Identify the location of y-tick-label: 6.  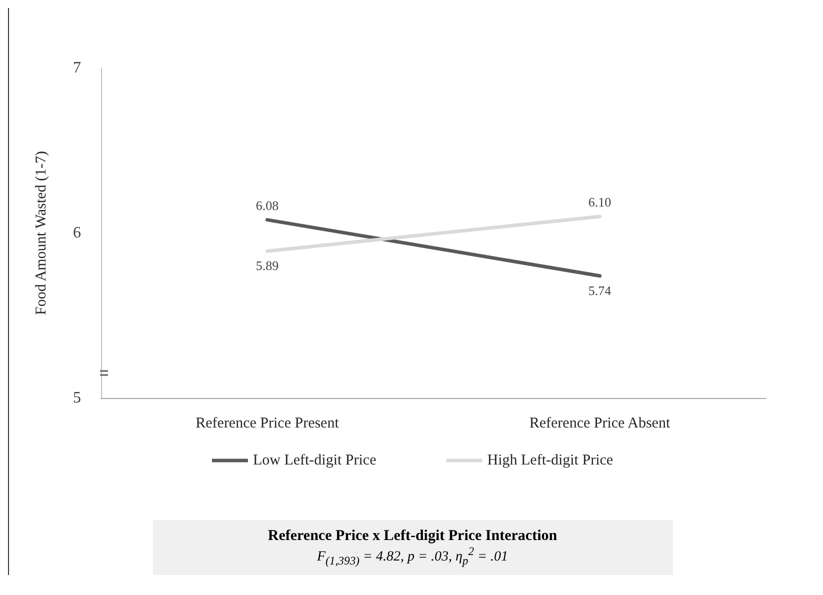
(77, 233).